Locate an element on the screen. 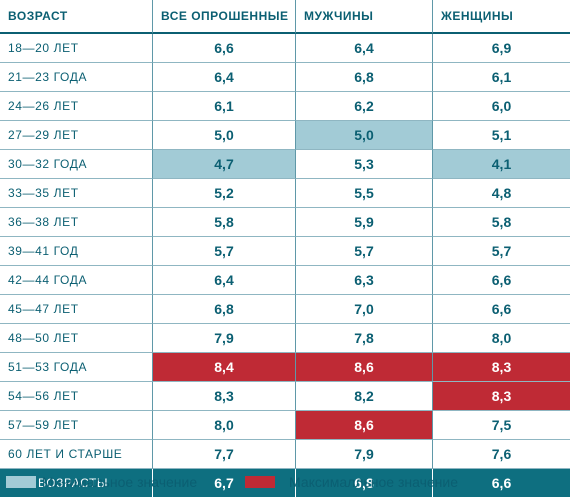 The image size is (570, 500). age-cell: 18—20 лет is located at coordinates (76, 48).